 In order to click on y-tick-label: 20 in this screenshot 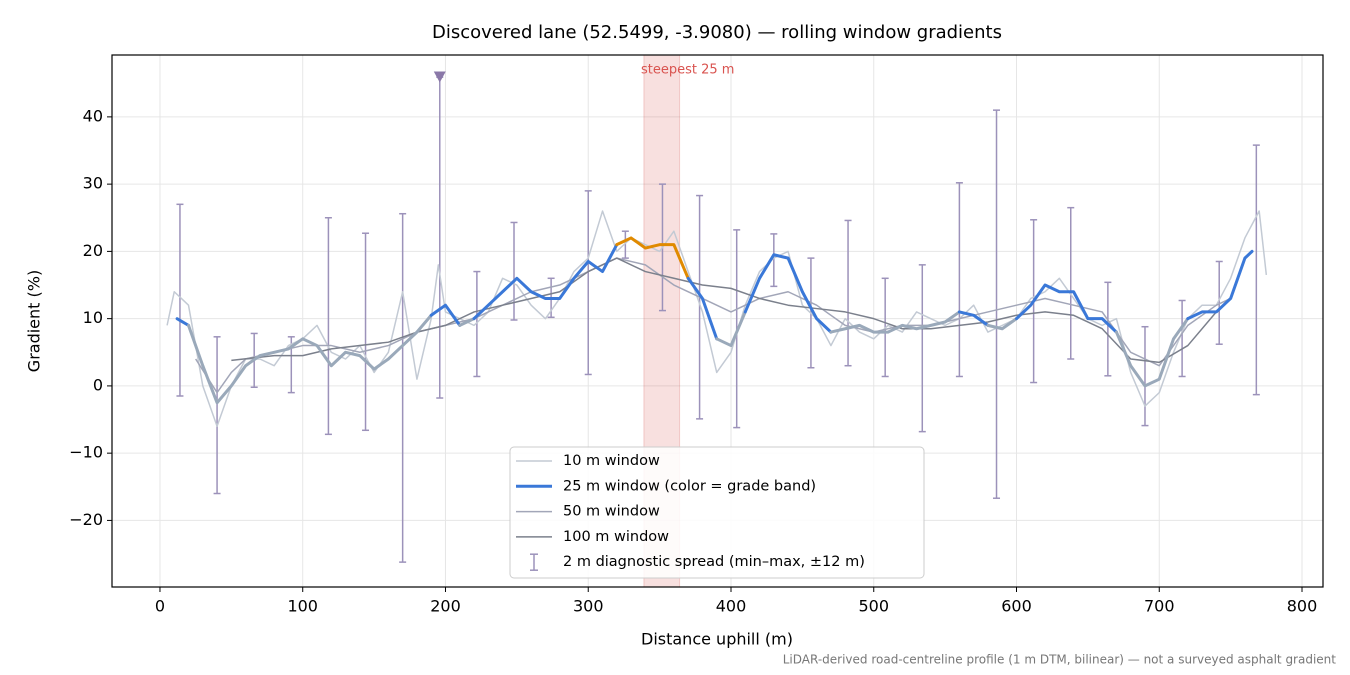, I will do `click(93, 250)`.